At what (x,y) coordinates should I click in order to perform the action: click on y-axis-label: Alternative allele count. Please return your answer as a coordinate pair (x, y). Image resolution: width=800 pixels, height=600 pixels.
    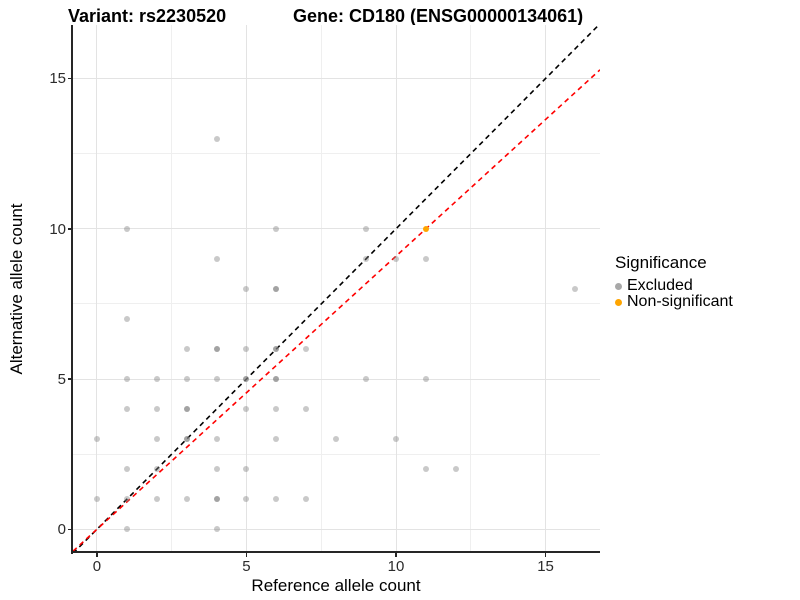
    Looking at the image, I should click on (16, 289).